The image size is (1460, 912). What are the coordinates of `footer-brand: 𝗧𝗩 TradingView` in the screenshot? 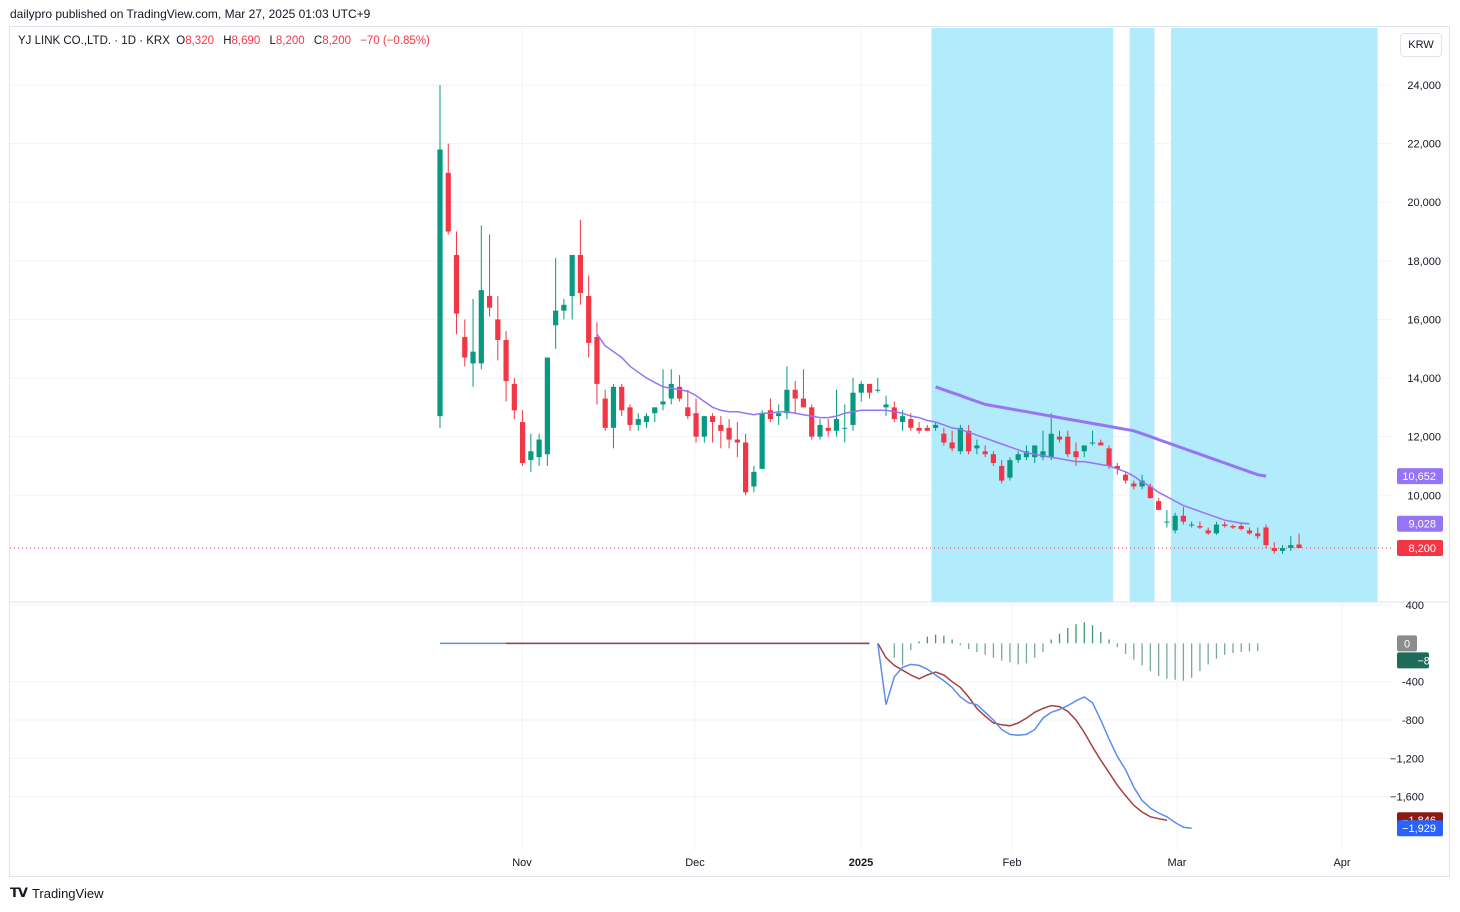 It's located at (56, 893).